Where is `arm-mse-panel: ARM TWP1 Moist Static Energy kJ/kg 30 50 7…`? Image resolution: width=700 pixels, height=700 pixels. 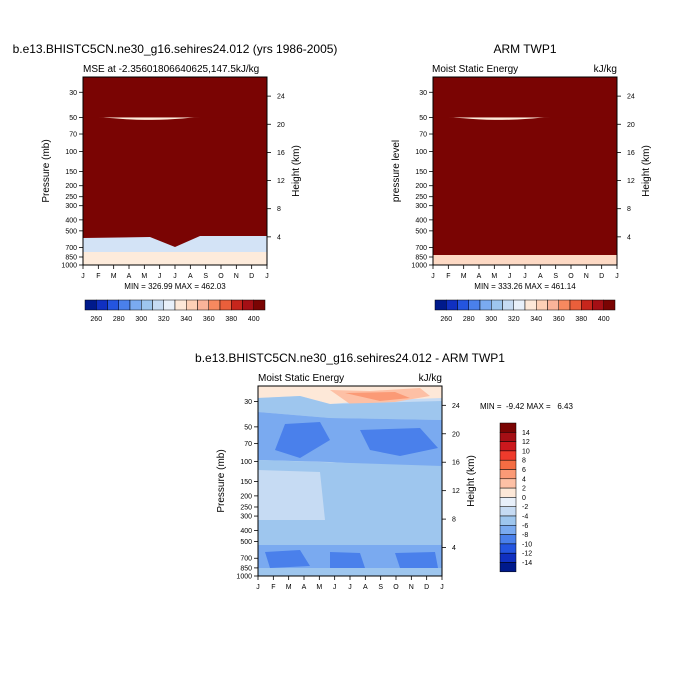
arm-mse-panel: ARM TWP1 Moist Static Energy kJ/kg 30 50 7… is located at coordinates (521, 182).